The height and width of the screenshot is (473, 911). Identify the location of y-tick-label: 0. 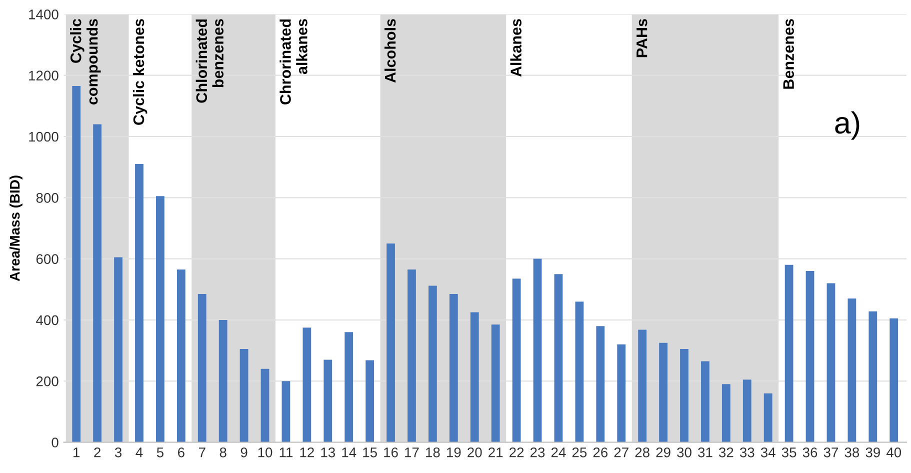
(55, 443).